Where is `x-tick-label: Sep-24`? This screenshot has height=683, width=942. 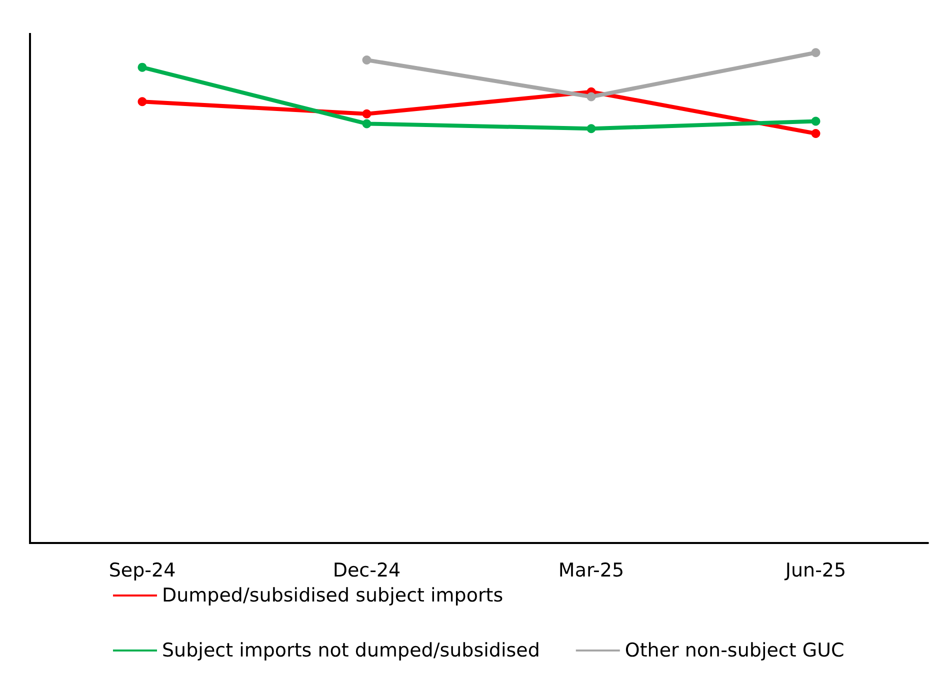
x-tick-label: Sep-24 is located at coordinates (142, 571).